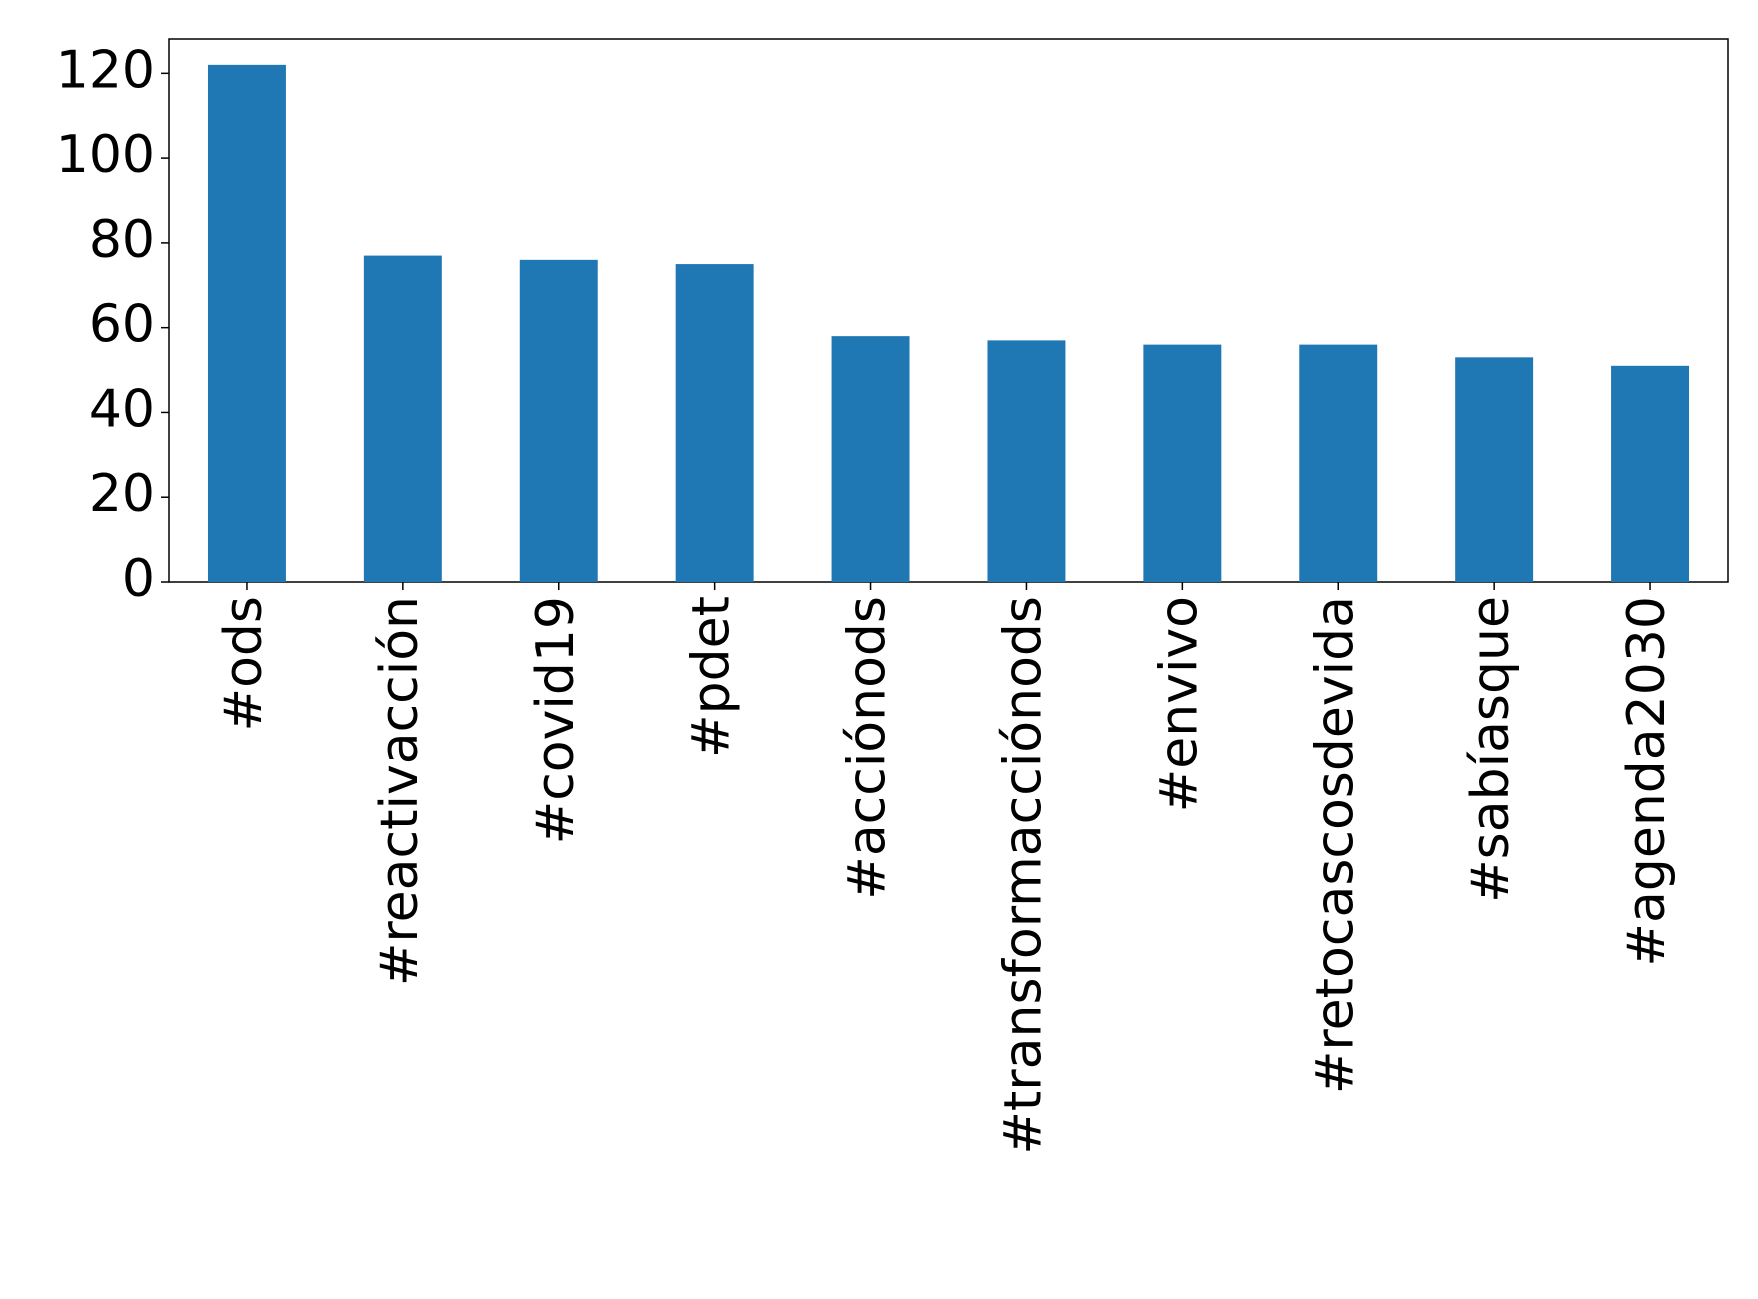  I want to click on x-tick-label: #retocascosdevida, so click(1335, 845).